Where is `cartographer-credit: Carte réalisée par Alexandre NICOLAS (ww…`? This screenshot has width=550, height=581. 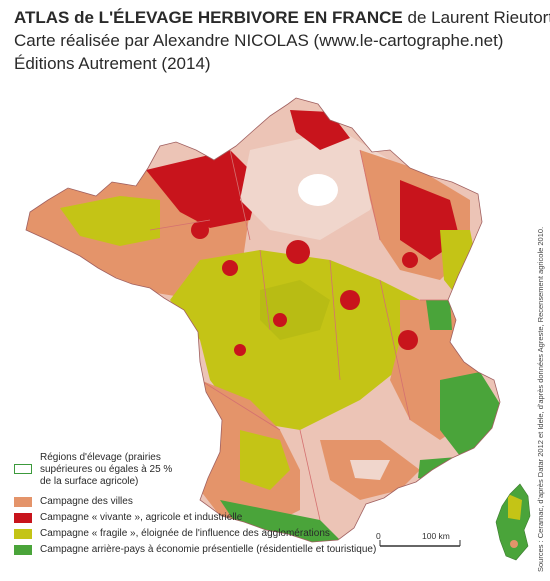
cartographer-credit: Carte réalisée par Alexandre NICOLAS (ww… is located at coordinates (259, 40).